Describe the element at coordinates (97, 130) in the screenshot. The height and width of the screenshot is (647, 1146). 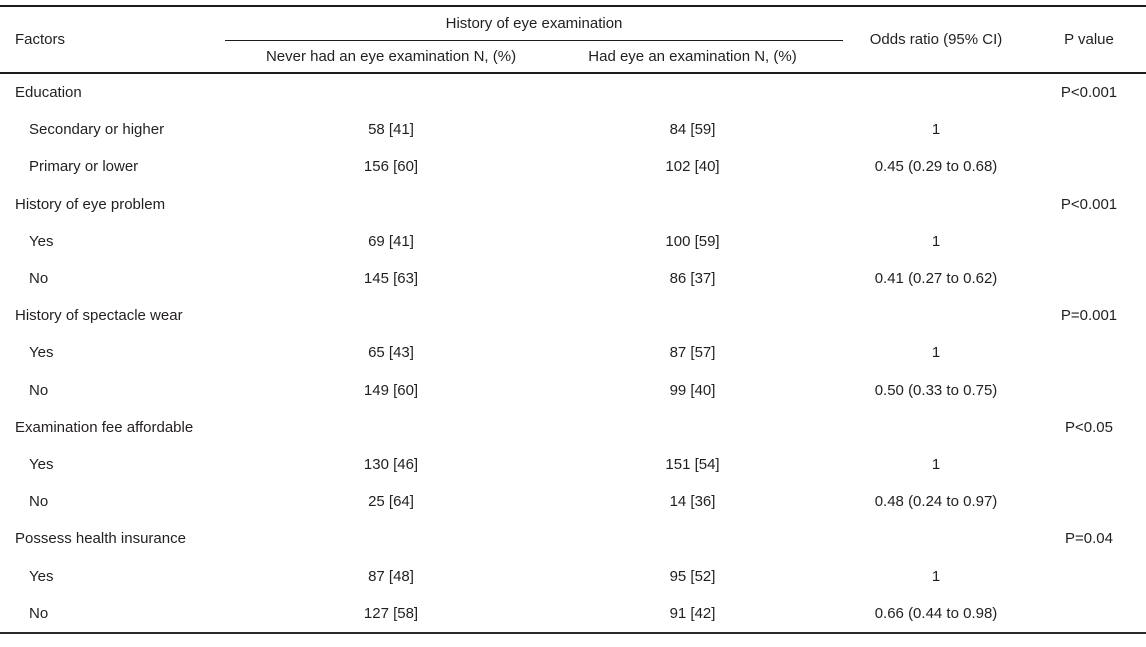
I see `factor-label: Secondary or higher` at that location.